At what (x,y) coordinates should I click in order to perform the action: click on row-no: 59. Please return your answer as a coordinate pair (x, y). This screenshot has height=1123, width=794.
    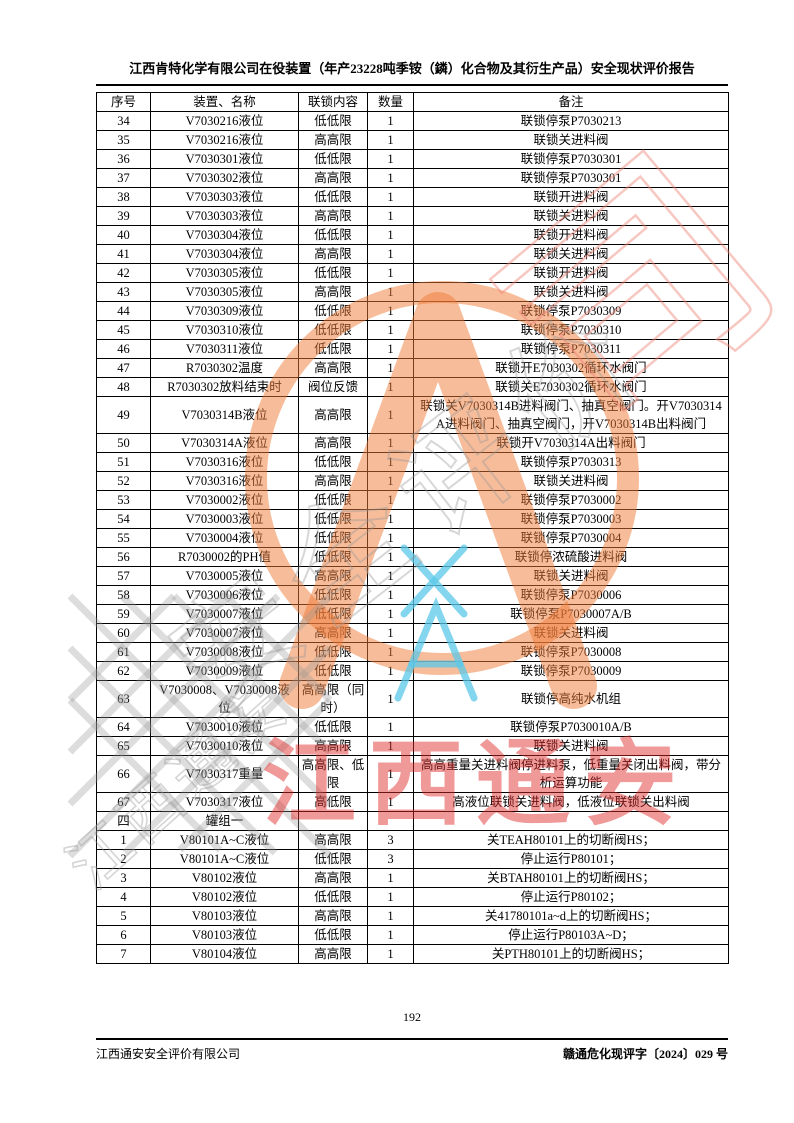
    Looking at the image, I should click on (123, 614).